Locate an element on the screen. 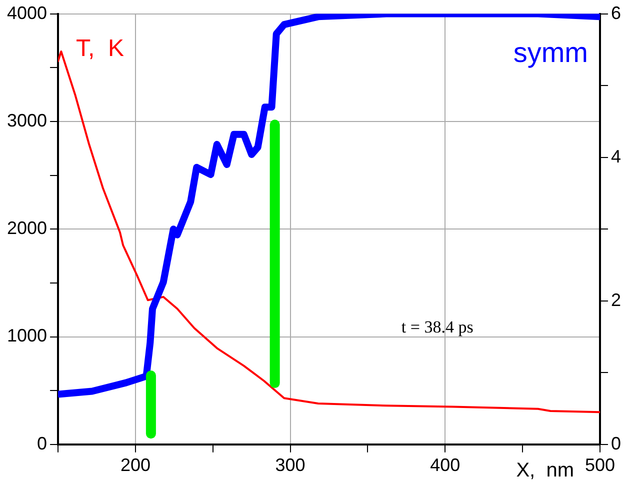 The width and height of the screenshot is (628, 484). y-tick-label: 0 is located at coordinates (42, 443).